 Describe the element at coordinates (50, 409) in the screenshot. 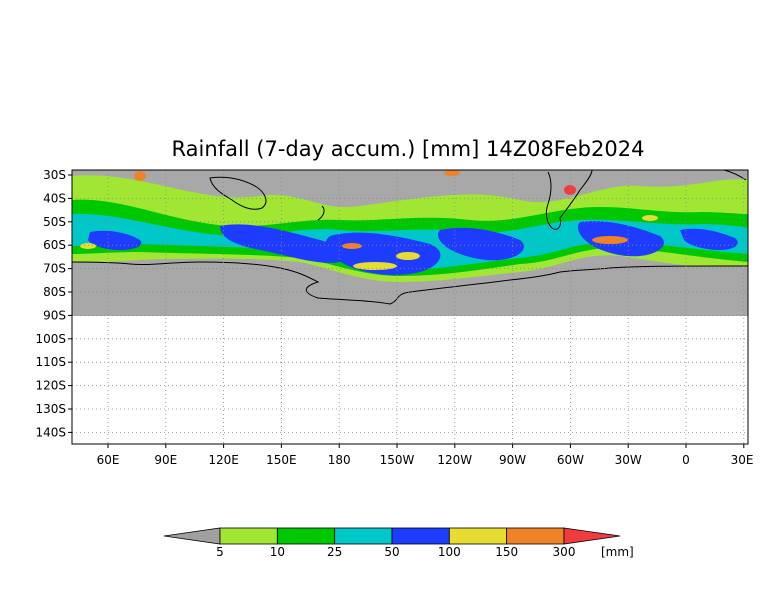

I see `lat-tick-label: 130S` at that location.